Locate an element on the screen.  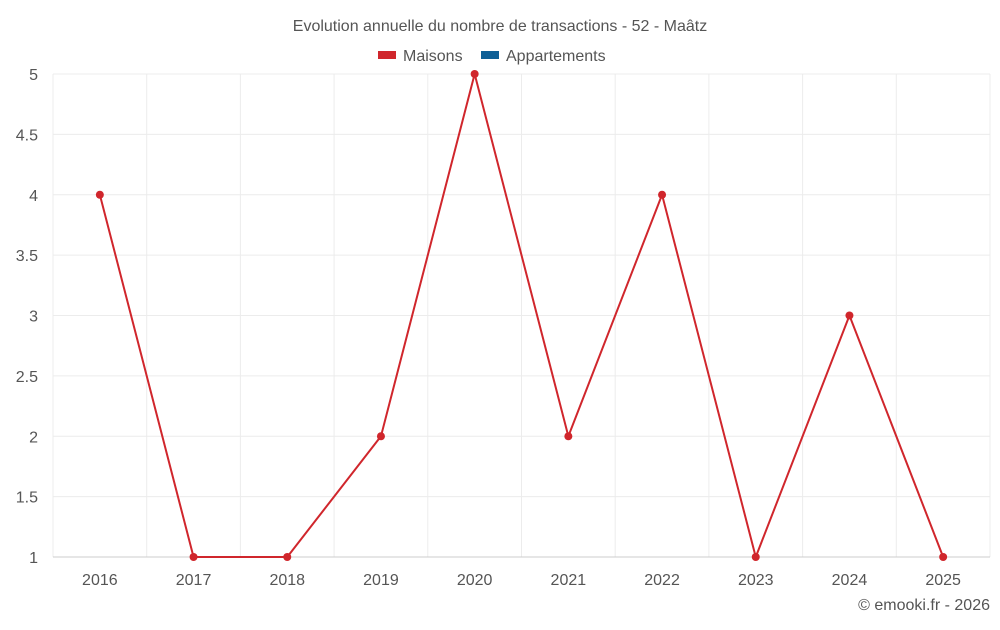
legend: Maisons Appartements is located at coordinates (492, 56).